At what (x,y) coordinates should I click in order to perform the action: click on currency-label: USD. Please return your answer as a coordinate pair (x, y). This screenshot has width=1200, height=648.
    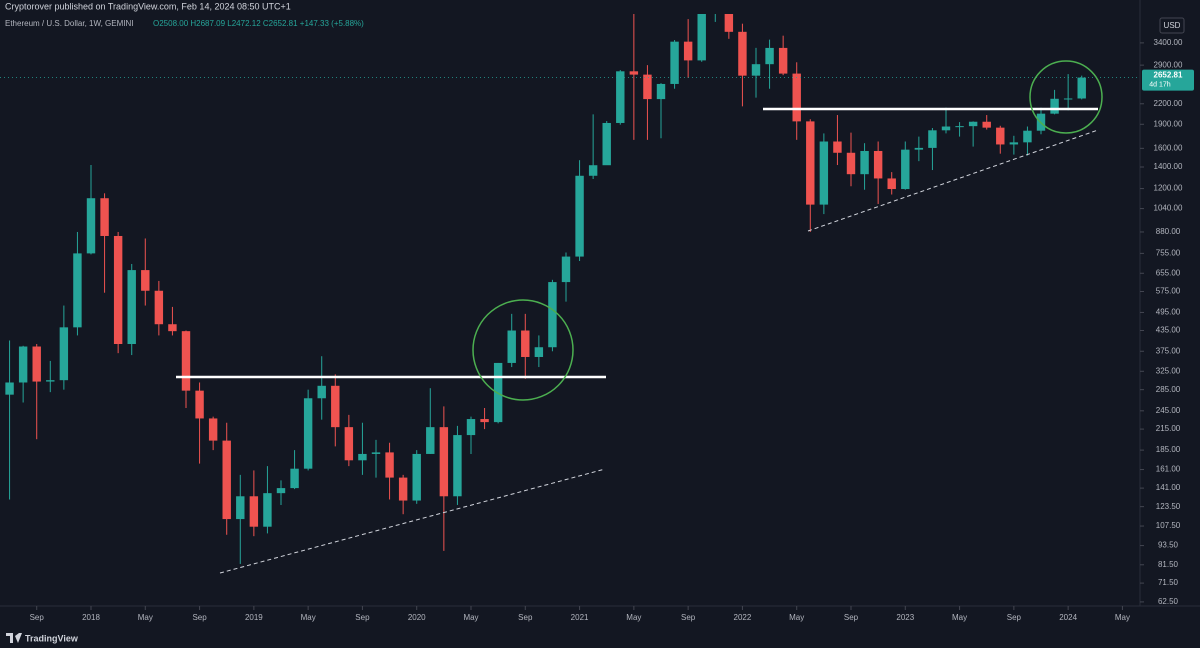
    Looking at the image, I should click on (1172, 25).